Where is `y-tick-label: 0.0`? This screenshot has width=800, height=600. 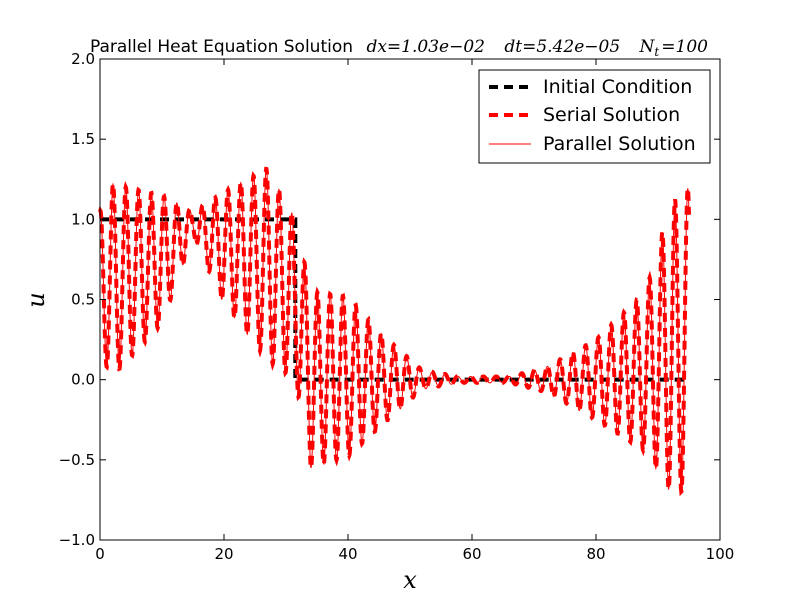 y-tick-label: 0.0 is located at coordinates (83, 380).